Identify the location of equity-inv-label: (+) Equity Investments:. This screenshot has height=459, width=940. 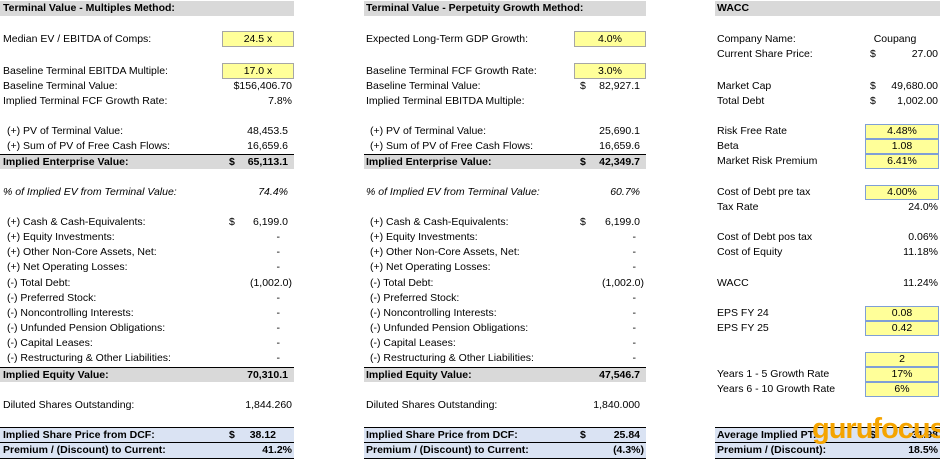
(61, 237).